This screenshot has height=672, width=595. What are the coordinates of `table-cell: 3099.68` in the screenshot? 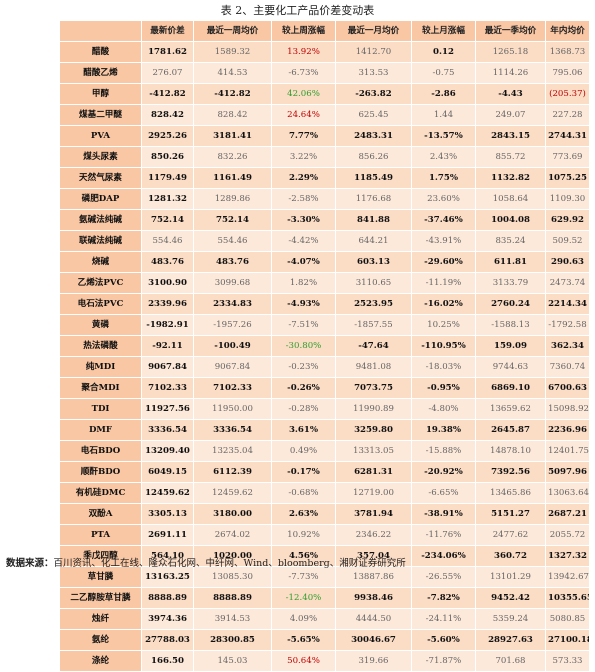 It's located at (232, 283).